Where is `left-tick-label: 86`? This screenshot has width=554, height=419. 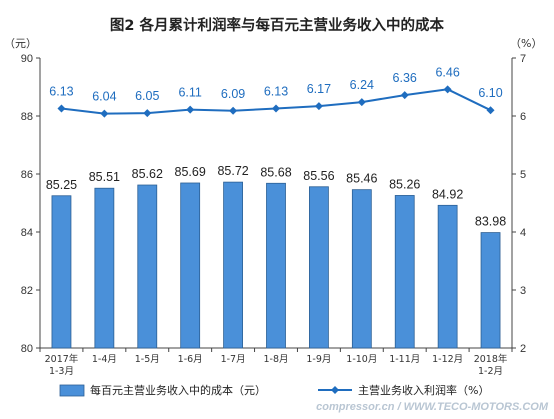
left-tick-label: 86 is located at coordinates (27, 175).